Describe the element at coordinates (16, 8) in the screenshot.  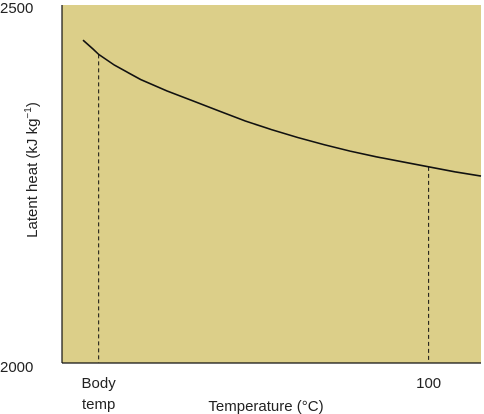
I see `y-tick-label-top: 2500` at that location.